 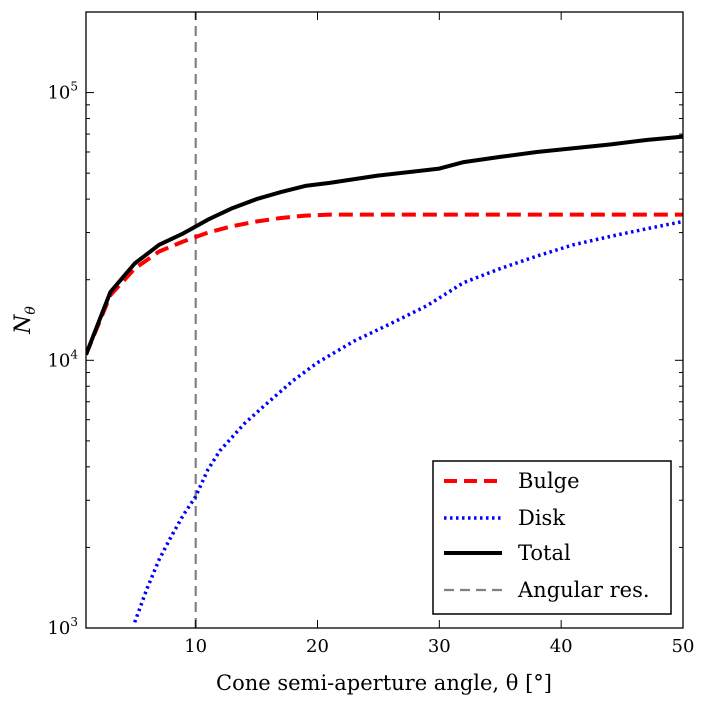 What do you see at coordinates (62, 92) in the screenshot?
I see `y-tick-label: 10⁵` at bounding box center [62, 92].